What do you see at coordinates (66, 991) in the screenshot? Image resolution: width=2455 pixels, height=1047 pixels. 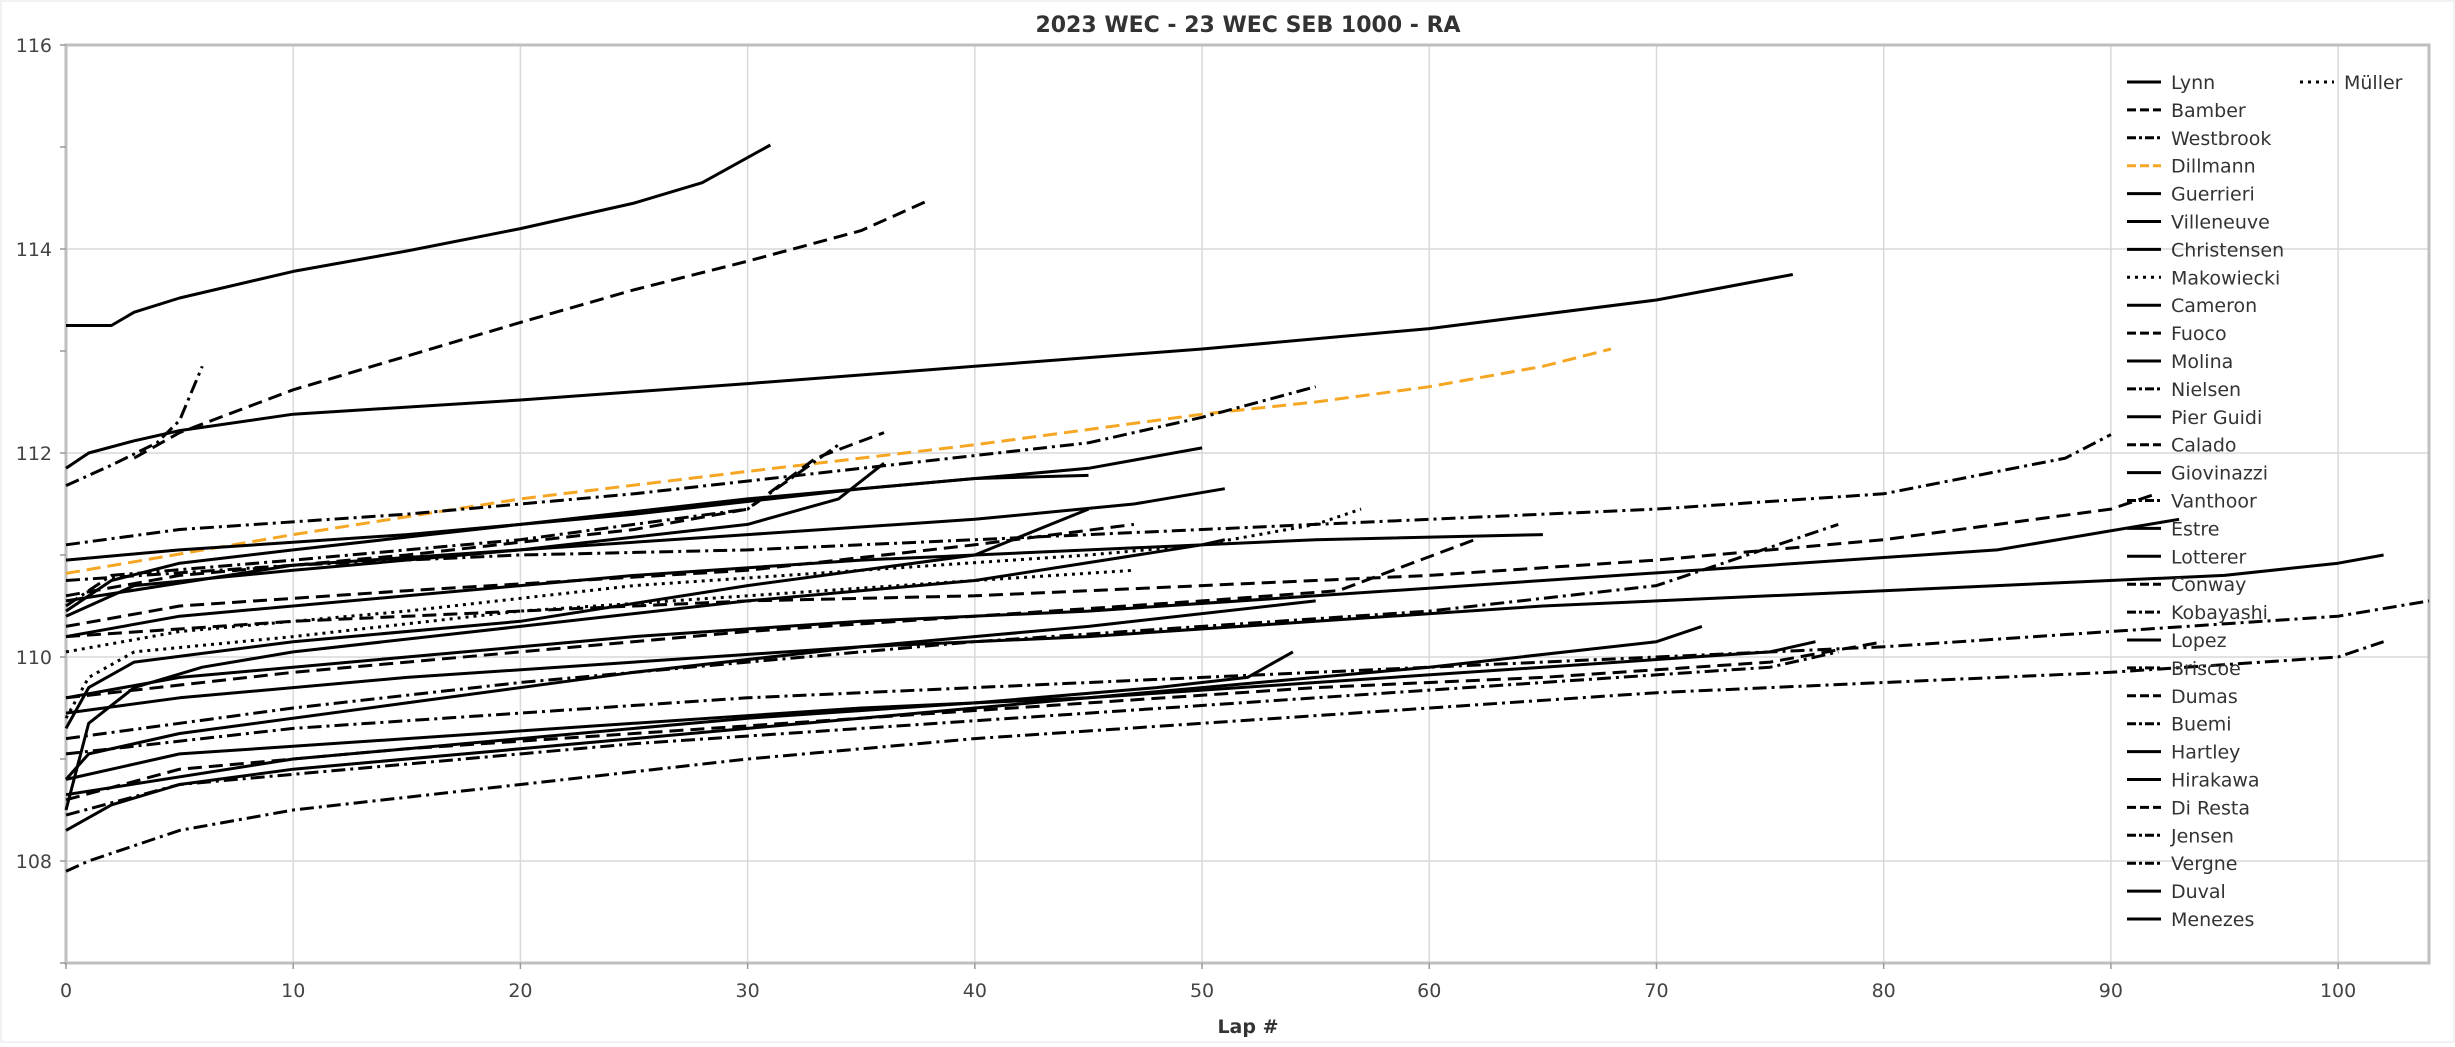 I see `x-tick-label: 0` at bounding box center [66, 991].